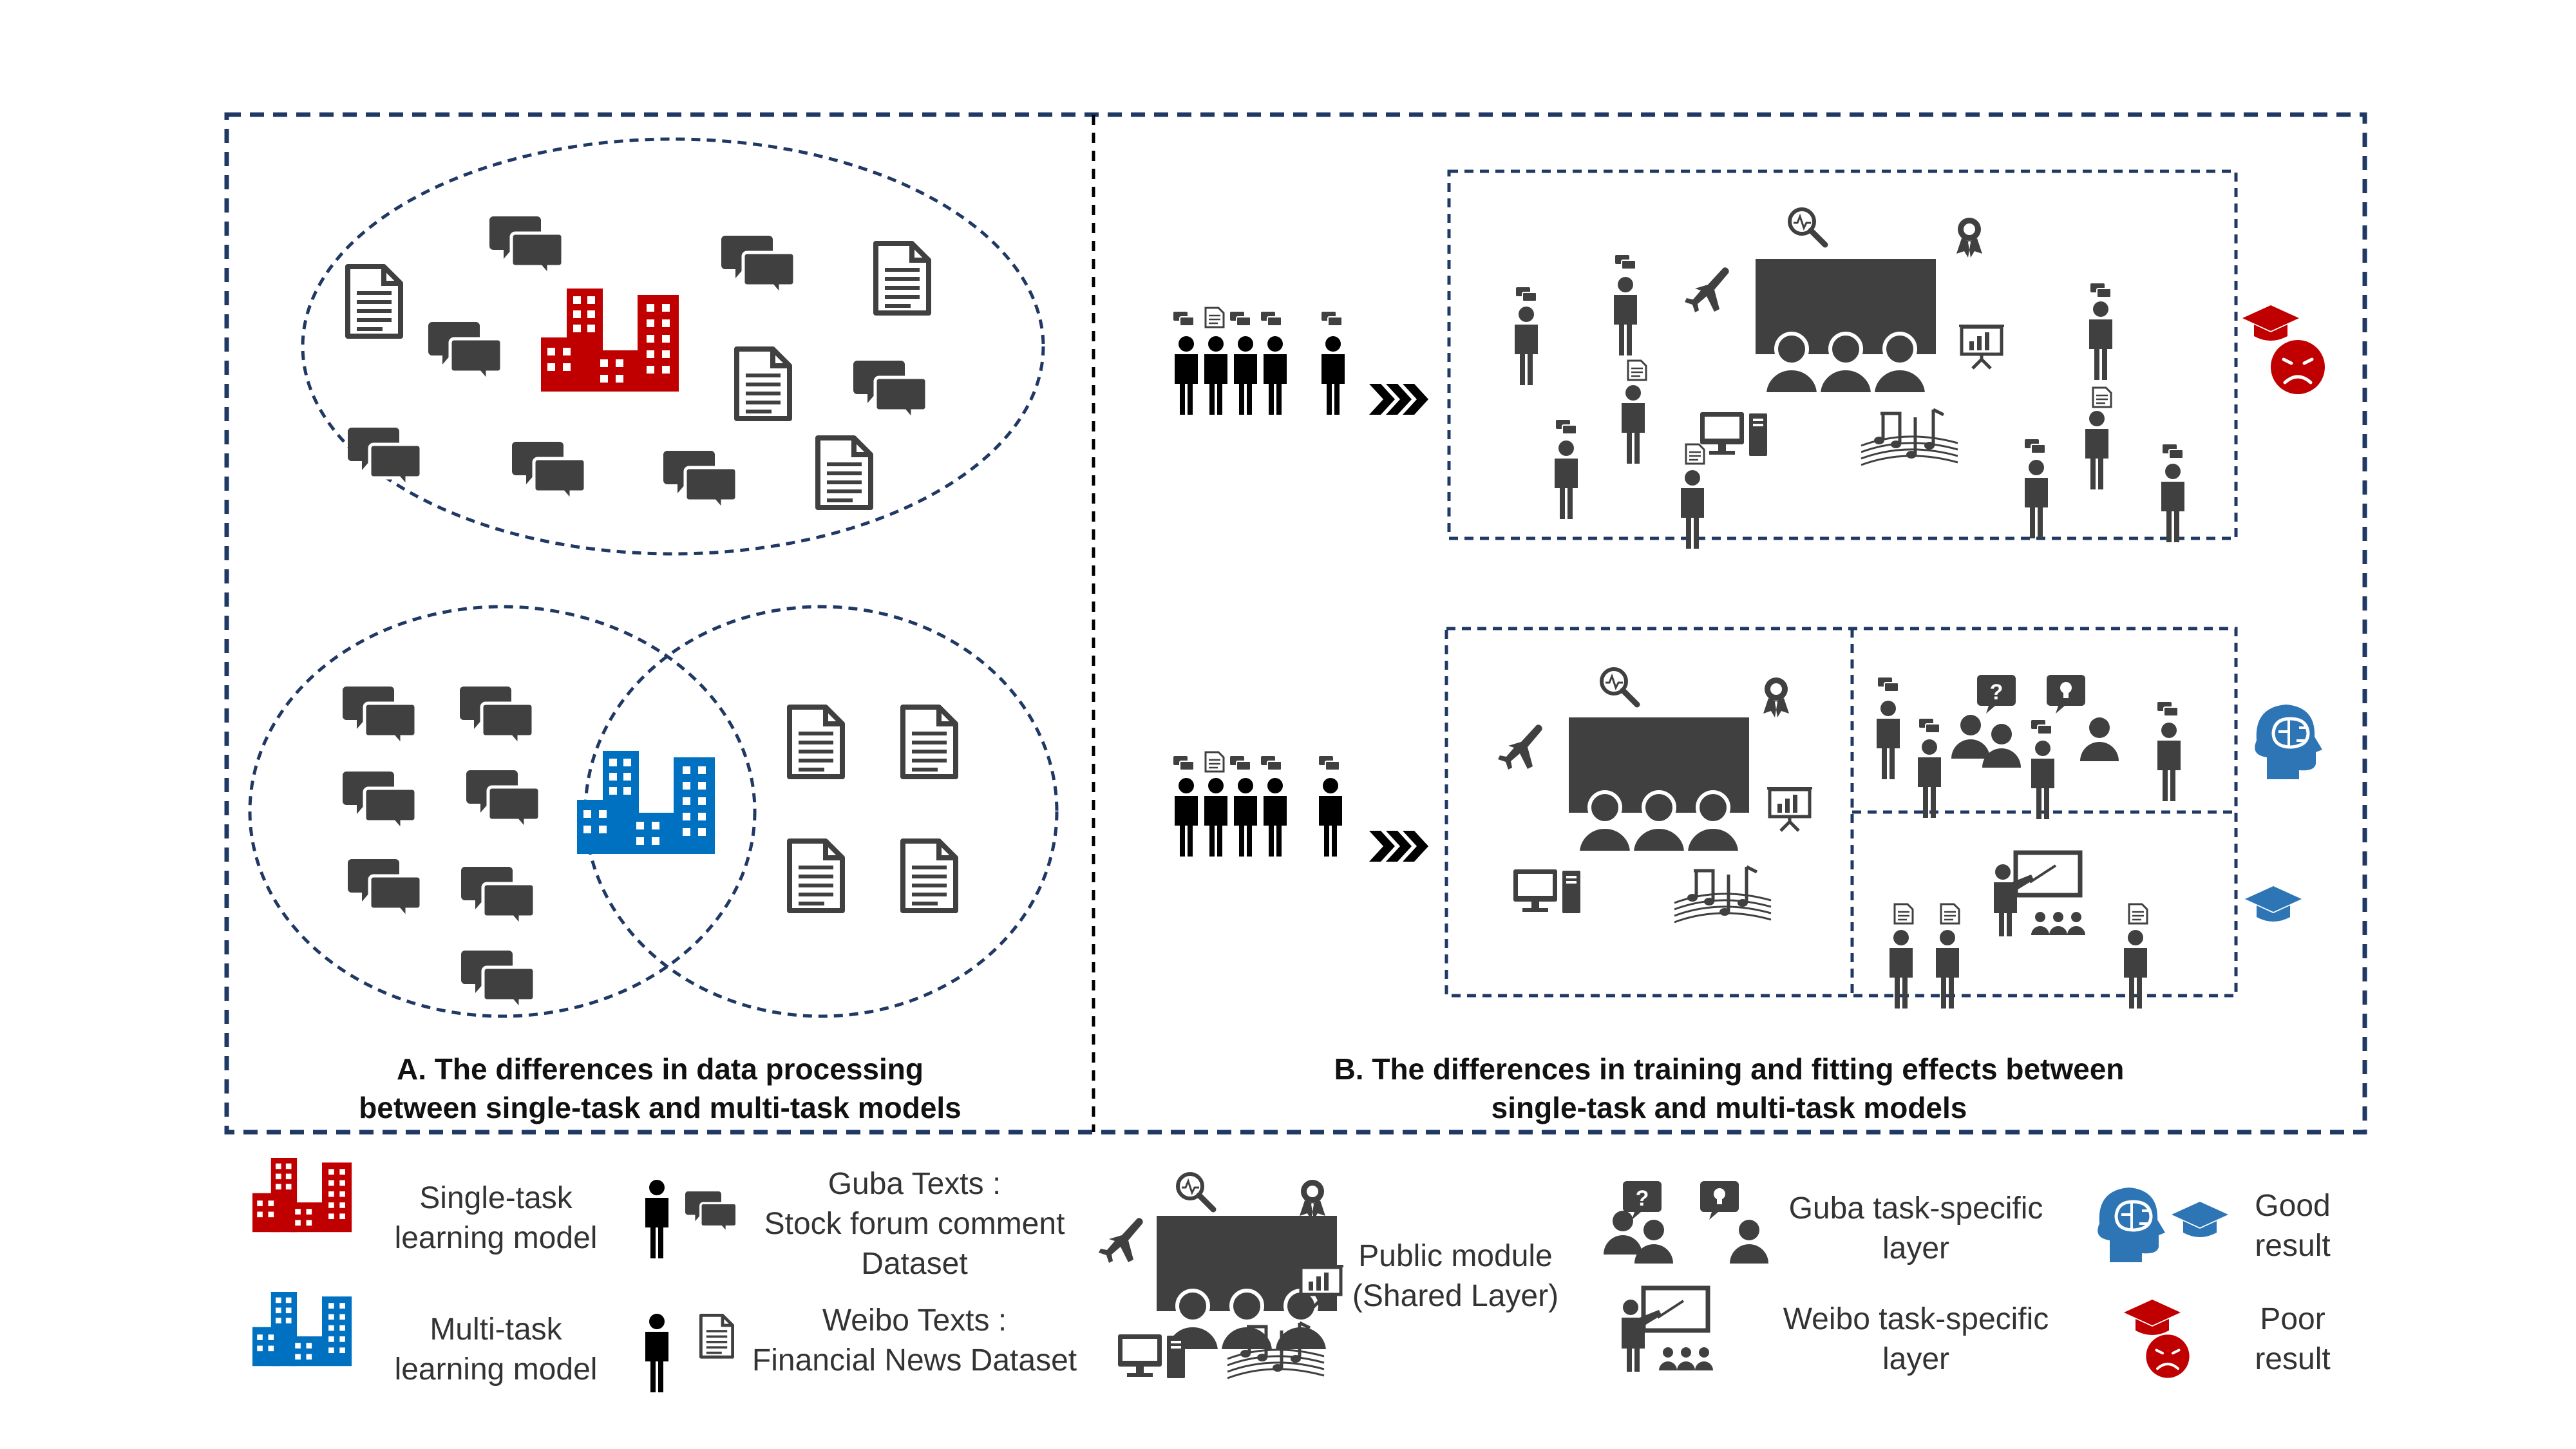 Image resolution: width=2576 pixels, height=1449 pixels. What do you see at coordinates (2293, 1339) in the screenshot?
I see `legend-poor-result: Poor result` at bounding box center [2293, 1339].